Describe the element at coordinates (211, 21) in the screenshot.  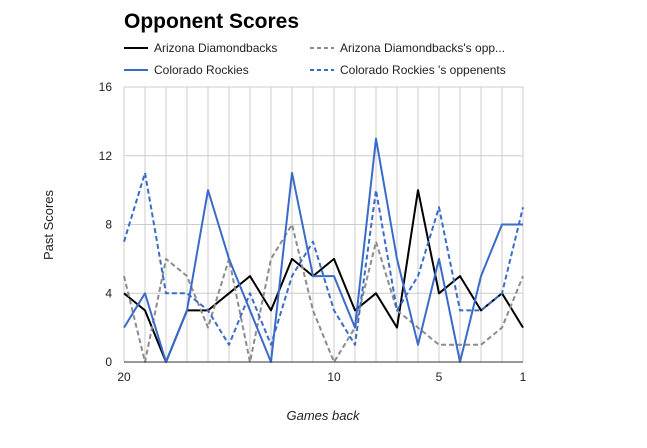
I see `chart-title: Opponent Scores` at that location.